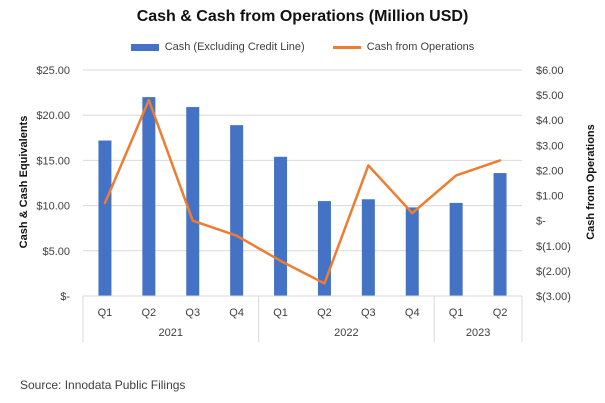 This screenshot has height=403, width=605. Describe the element at coordinates (346, 333) in the screenshot. I see `year-label: 2022` at that location.